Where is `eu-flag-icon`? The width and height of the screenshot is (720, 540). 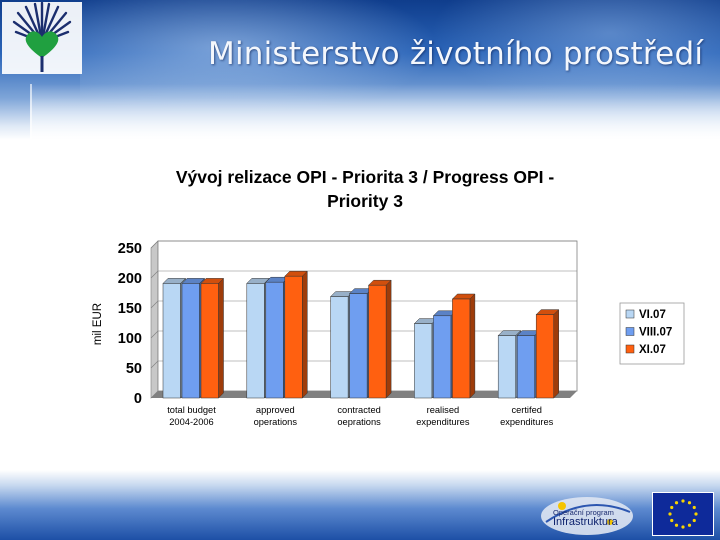
eu-flag-icon is located at coordinates (683, 514).